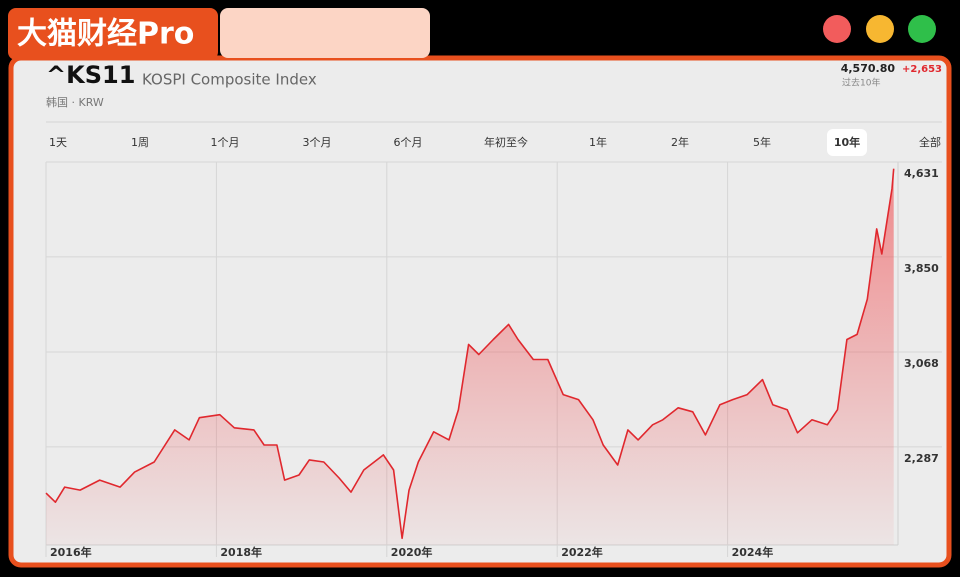 The height and width of the screenshot is (577, 960). I want to click on range-tab: 6个月, so click(408, 142).